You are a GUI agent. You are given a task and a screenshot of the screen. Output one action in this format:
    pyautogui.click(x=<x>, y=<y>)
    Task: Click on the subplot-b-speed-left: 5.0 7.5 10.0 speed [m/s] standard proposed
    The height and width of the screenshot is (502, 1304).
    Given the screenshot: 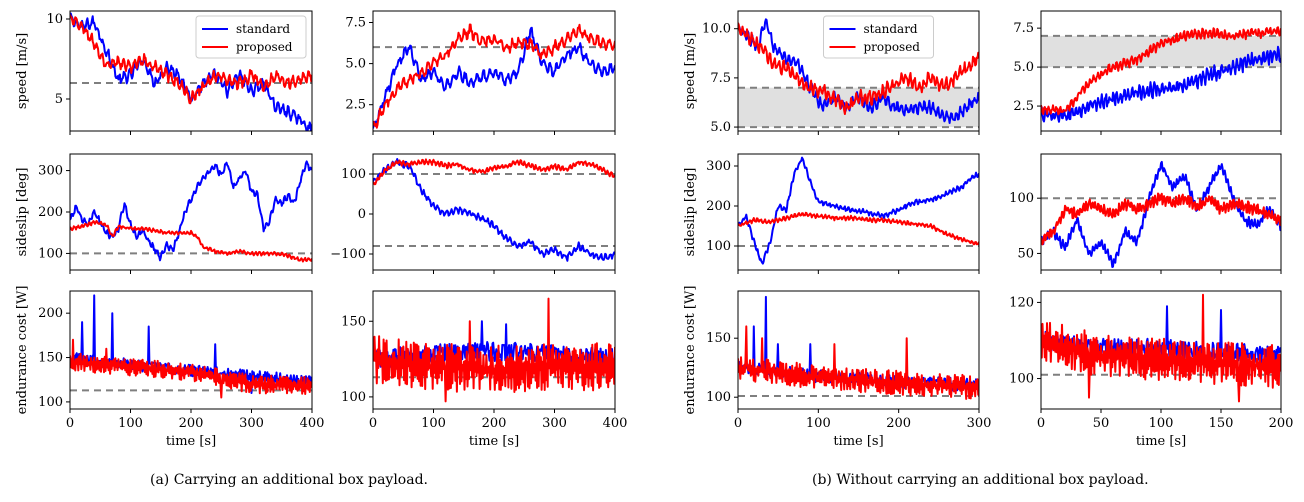 What is the action you would take?
    pyautogui.click(x=831, y=72)
    